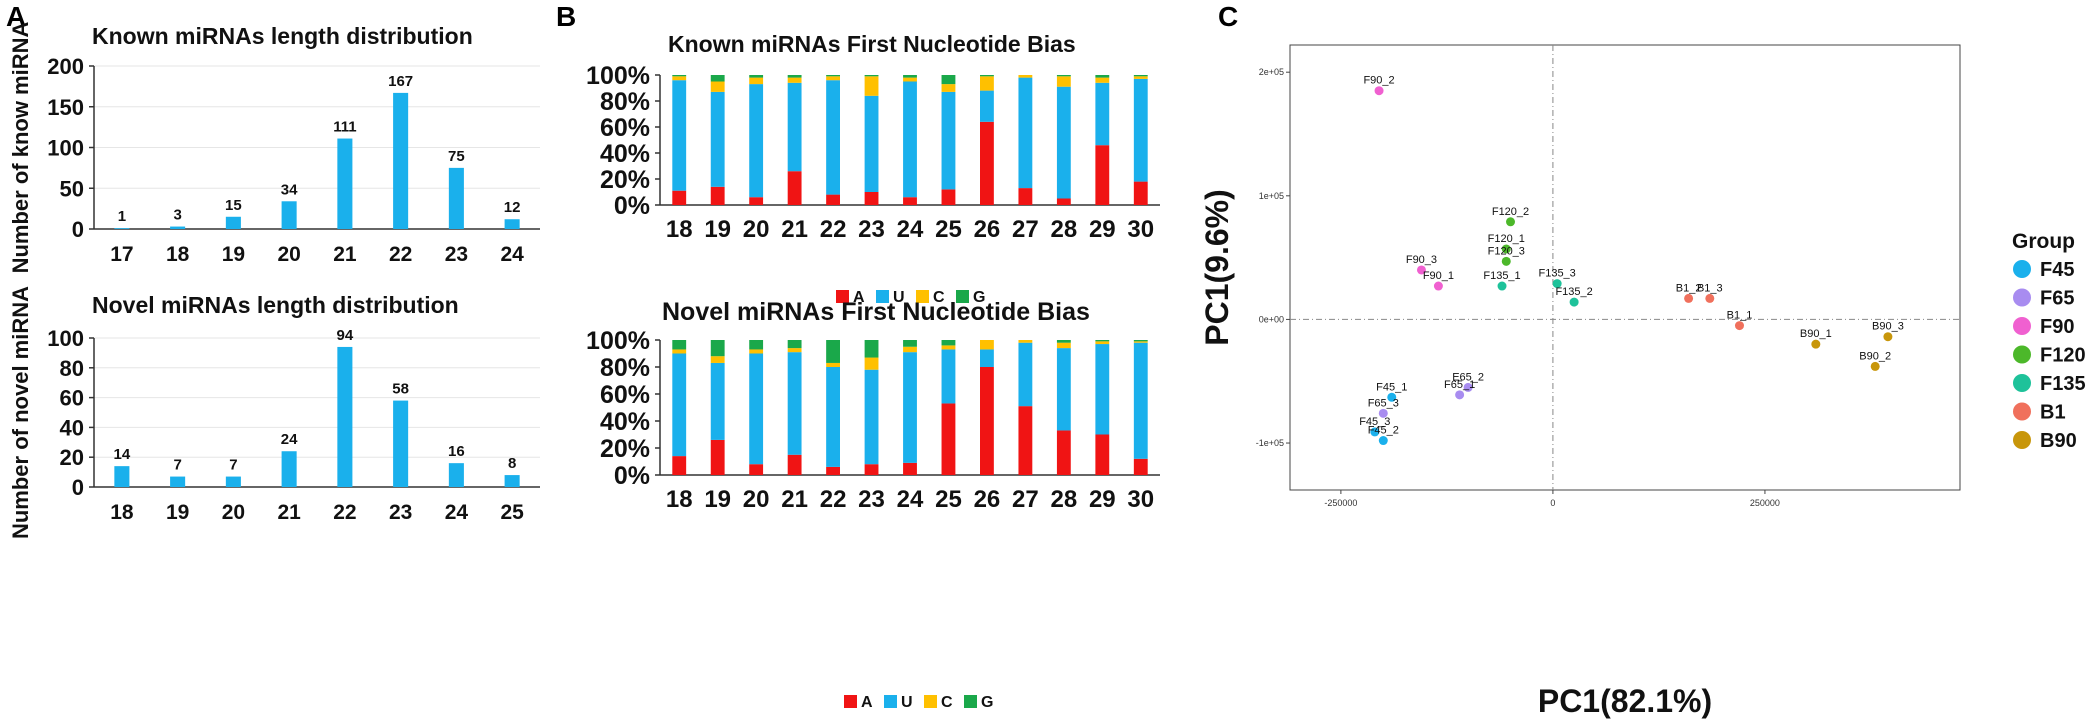 The width and height of the screenshot is (2094, 722). Describe the element at coordinates (400, 389) in the screenshot. I see `bar-value-label: 58` at that location.